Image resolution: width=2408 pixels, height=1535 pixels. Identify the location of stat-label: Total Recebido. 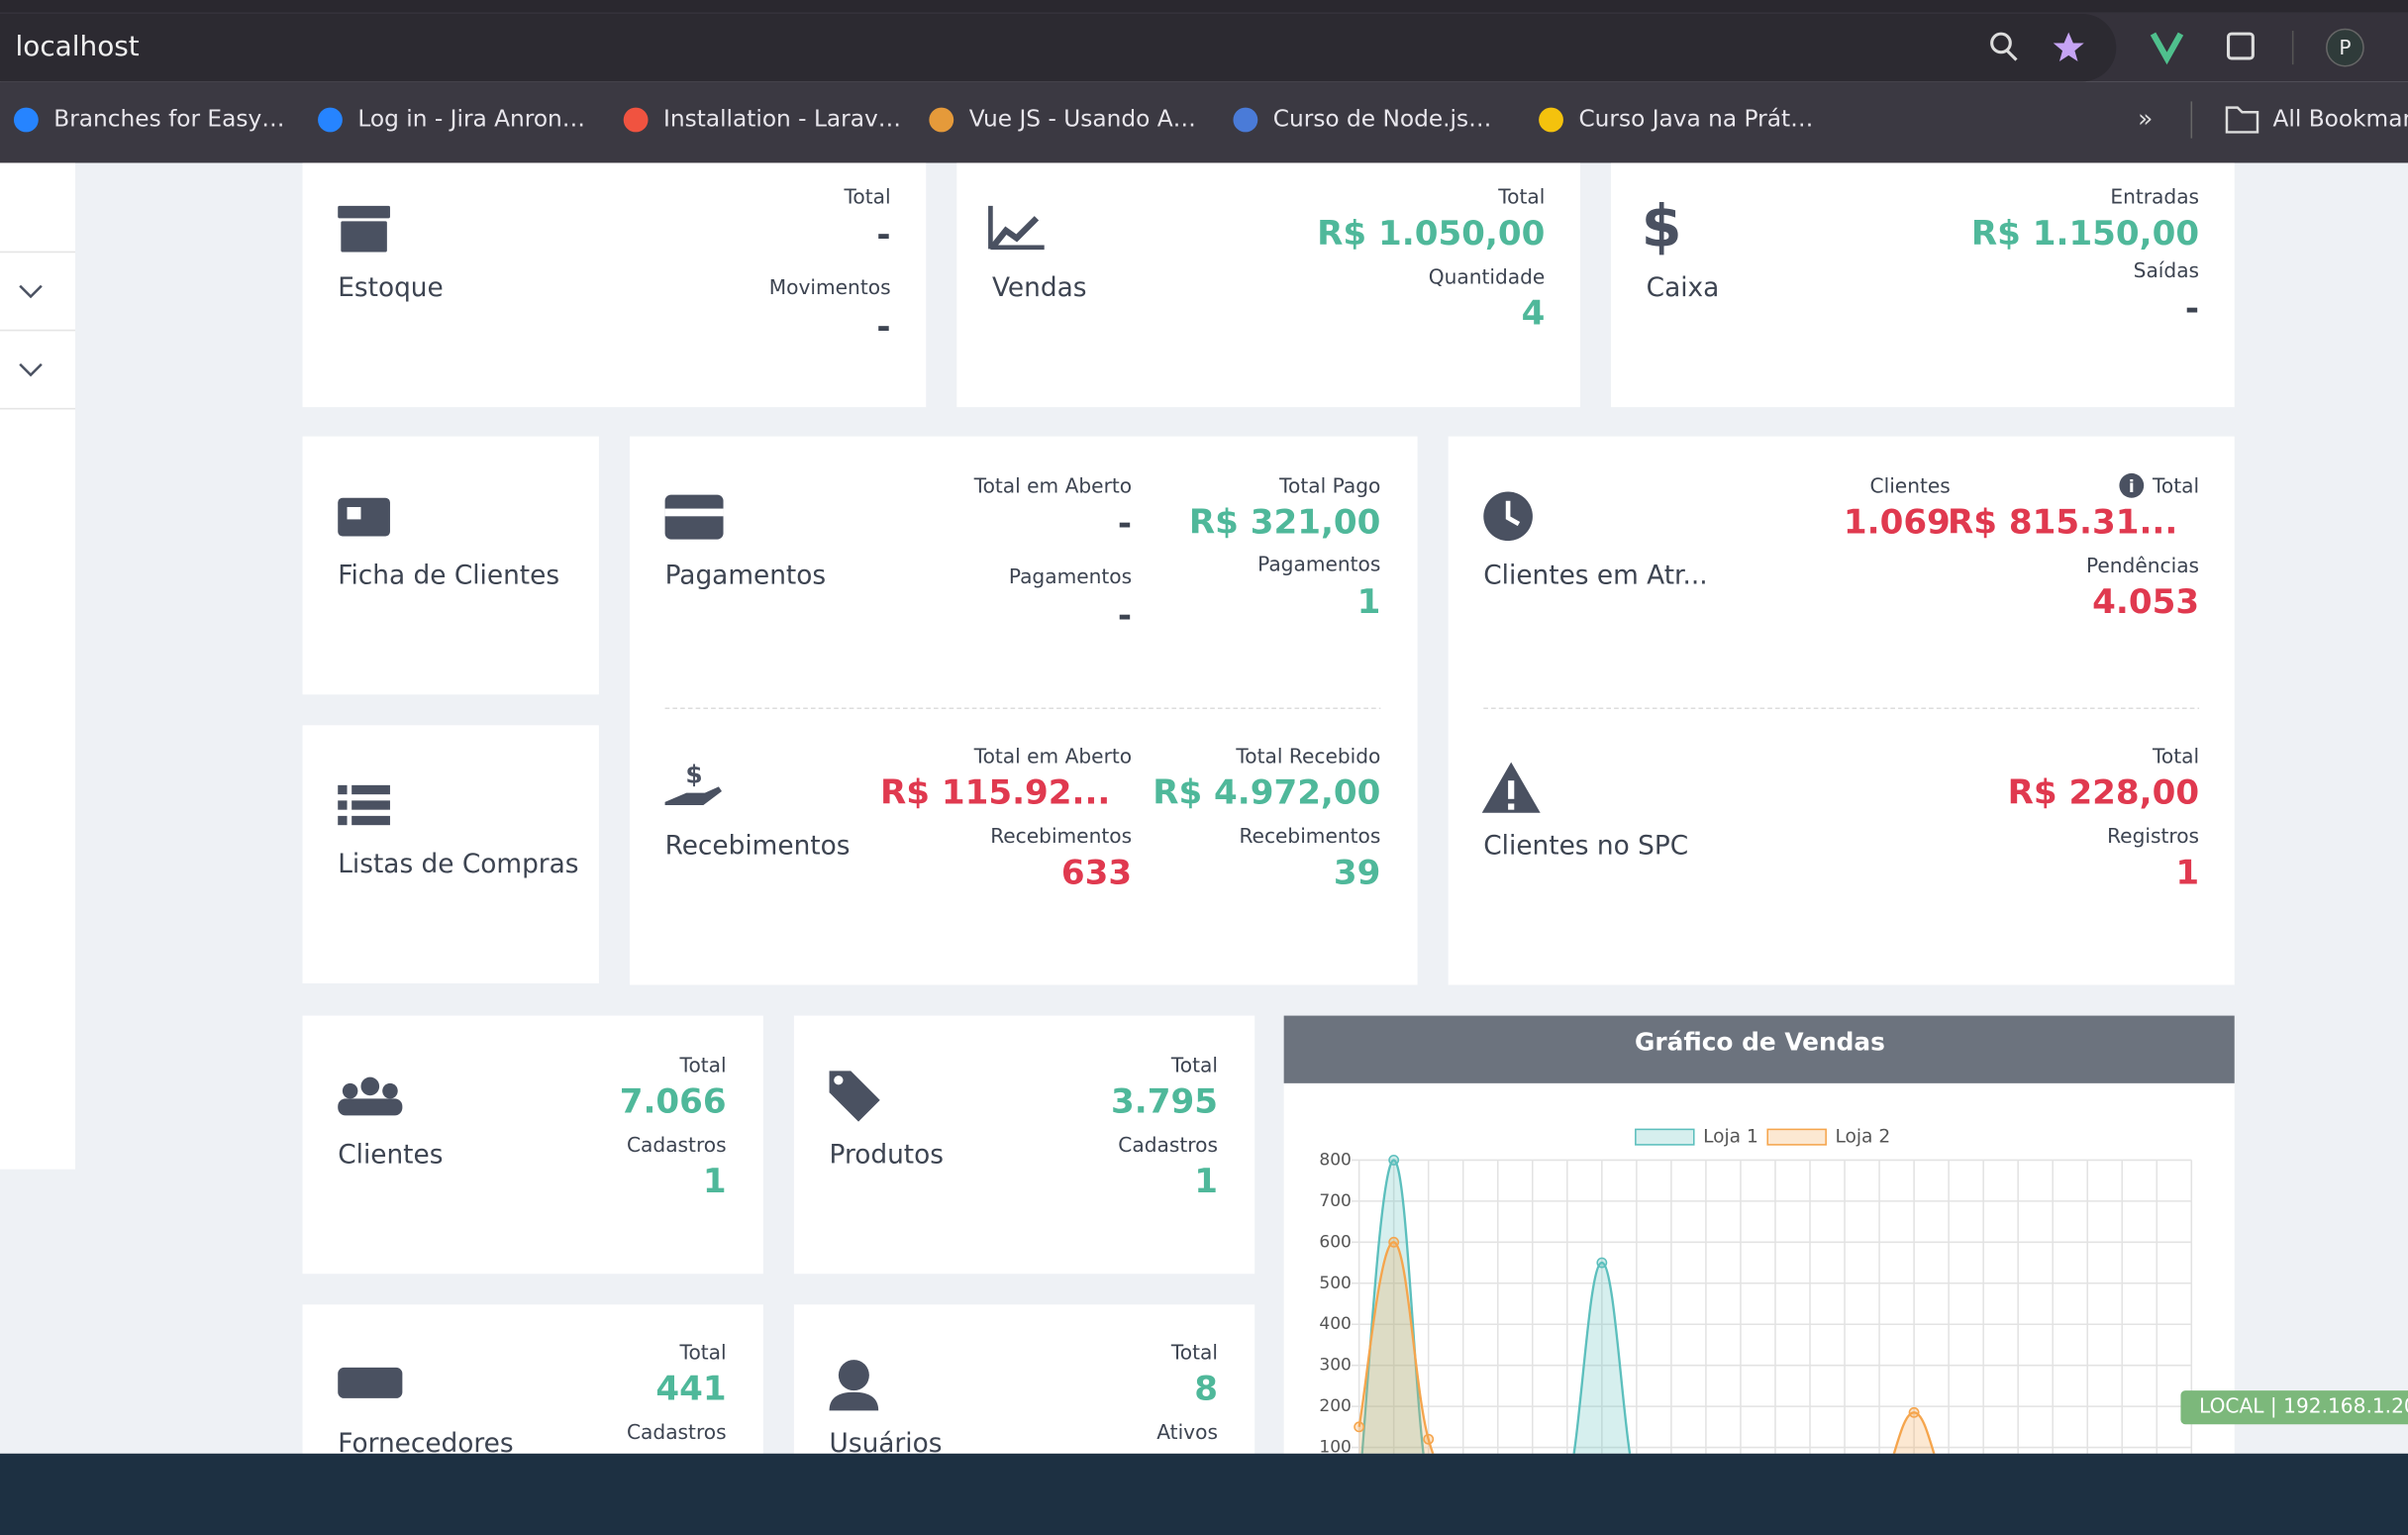
(1307, 756).